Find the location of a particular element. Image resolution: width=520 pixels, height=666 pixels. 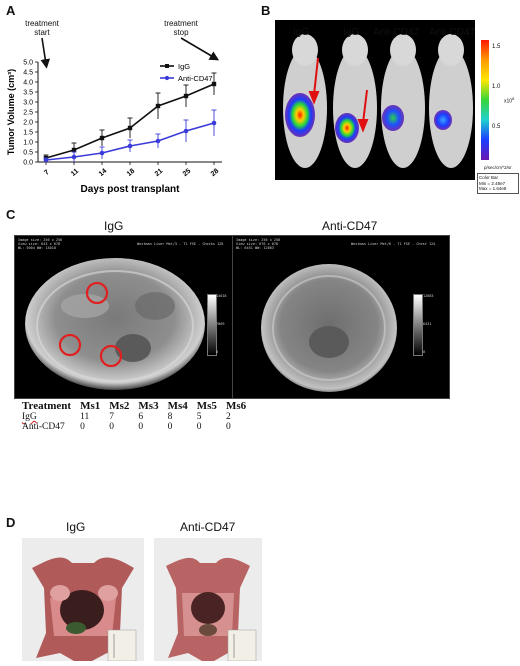

mice-bioluminescence-svg is located at coordinates (378, 101).